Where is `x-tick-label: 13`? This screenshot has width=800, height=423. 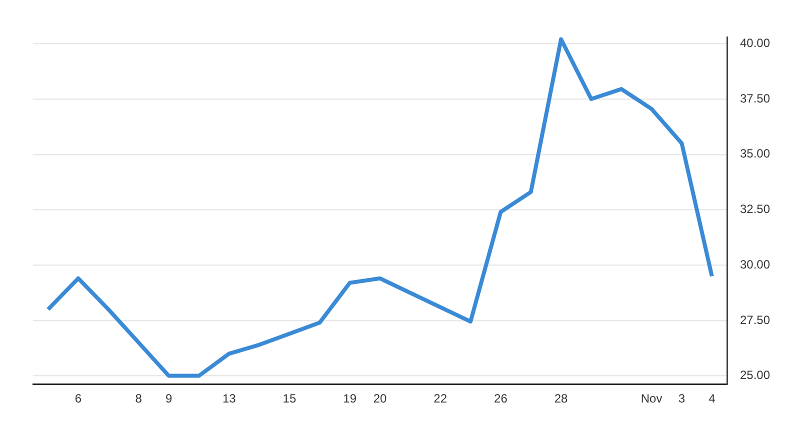
x-tick-label: 13 is located at coordinates (229, 399).